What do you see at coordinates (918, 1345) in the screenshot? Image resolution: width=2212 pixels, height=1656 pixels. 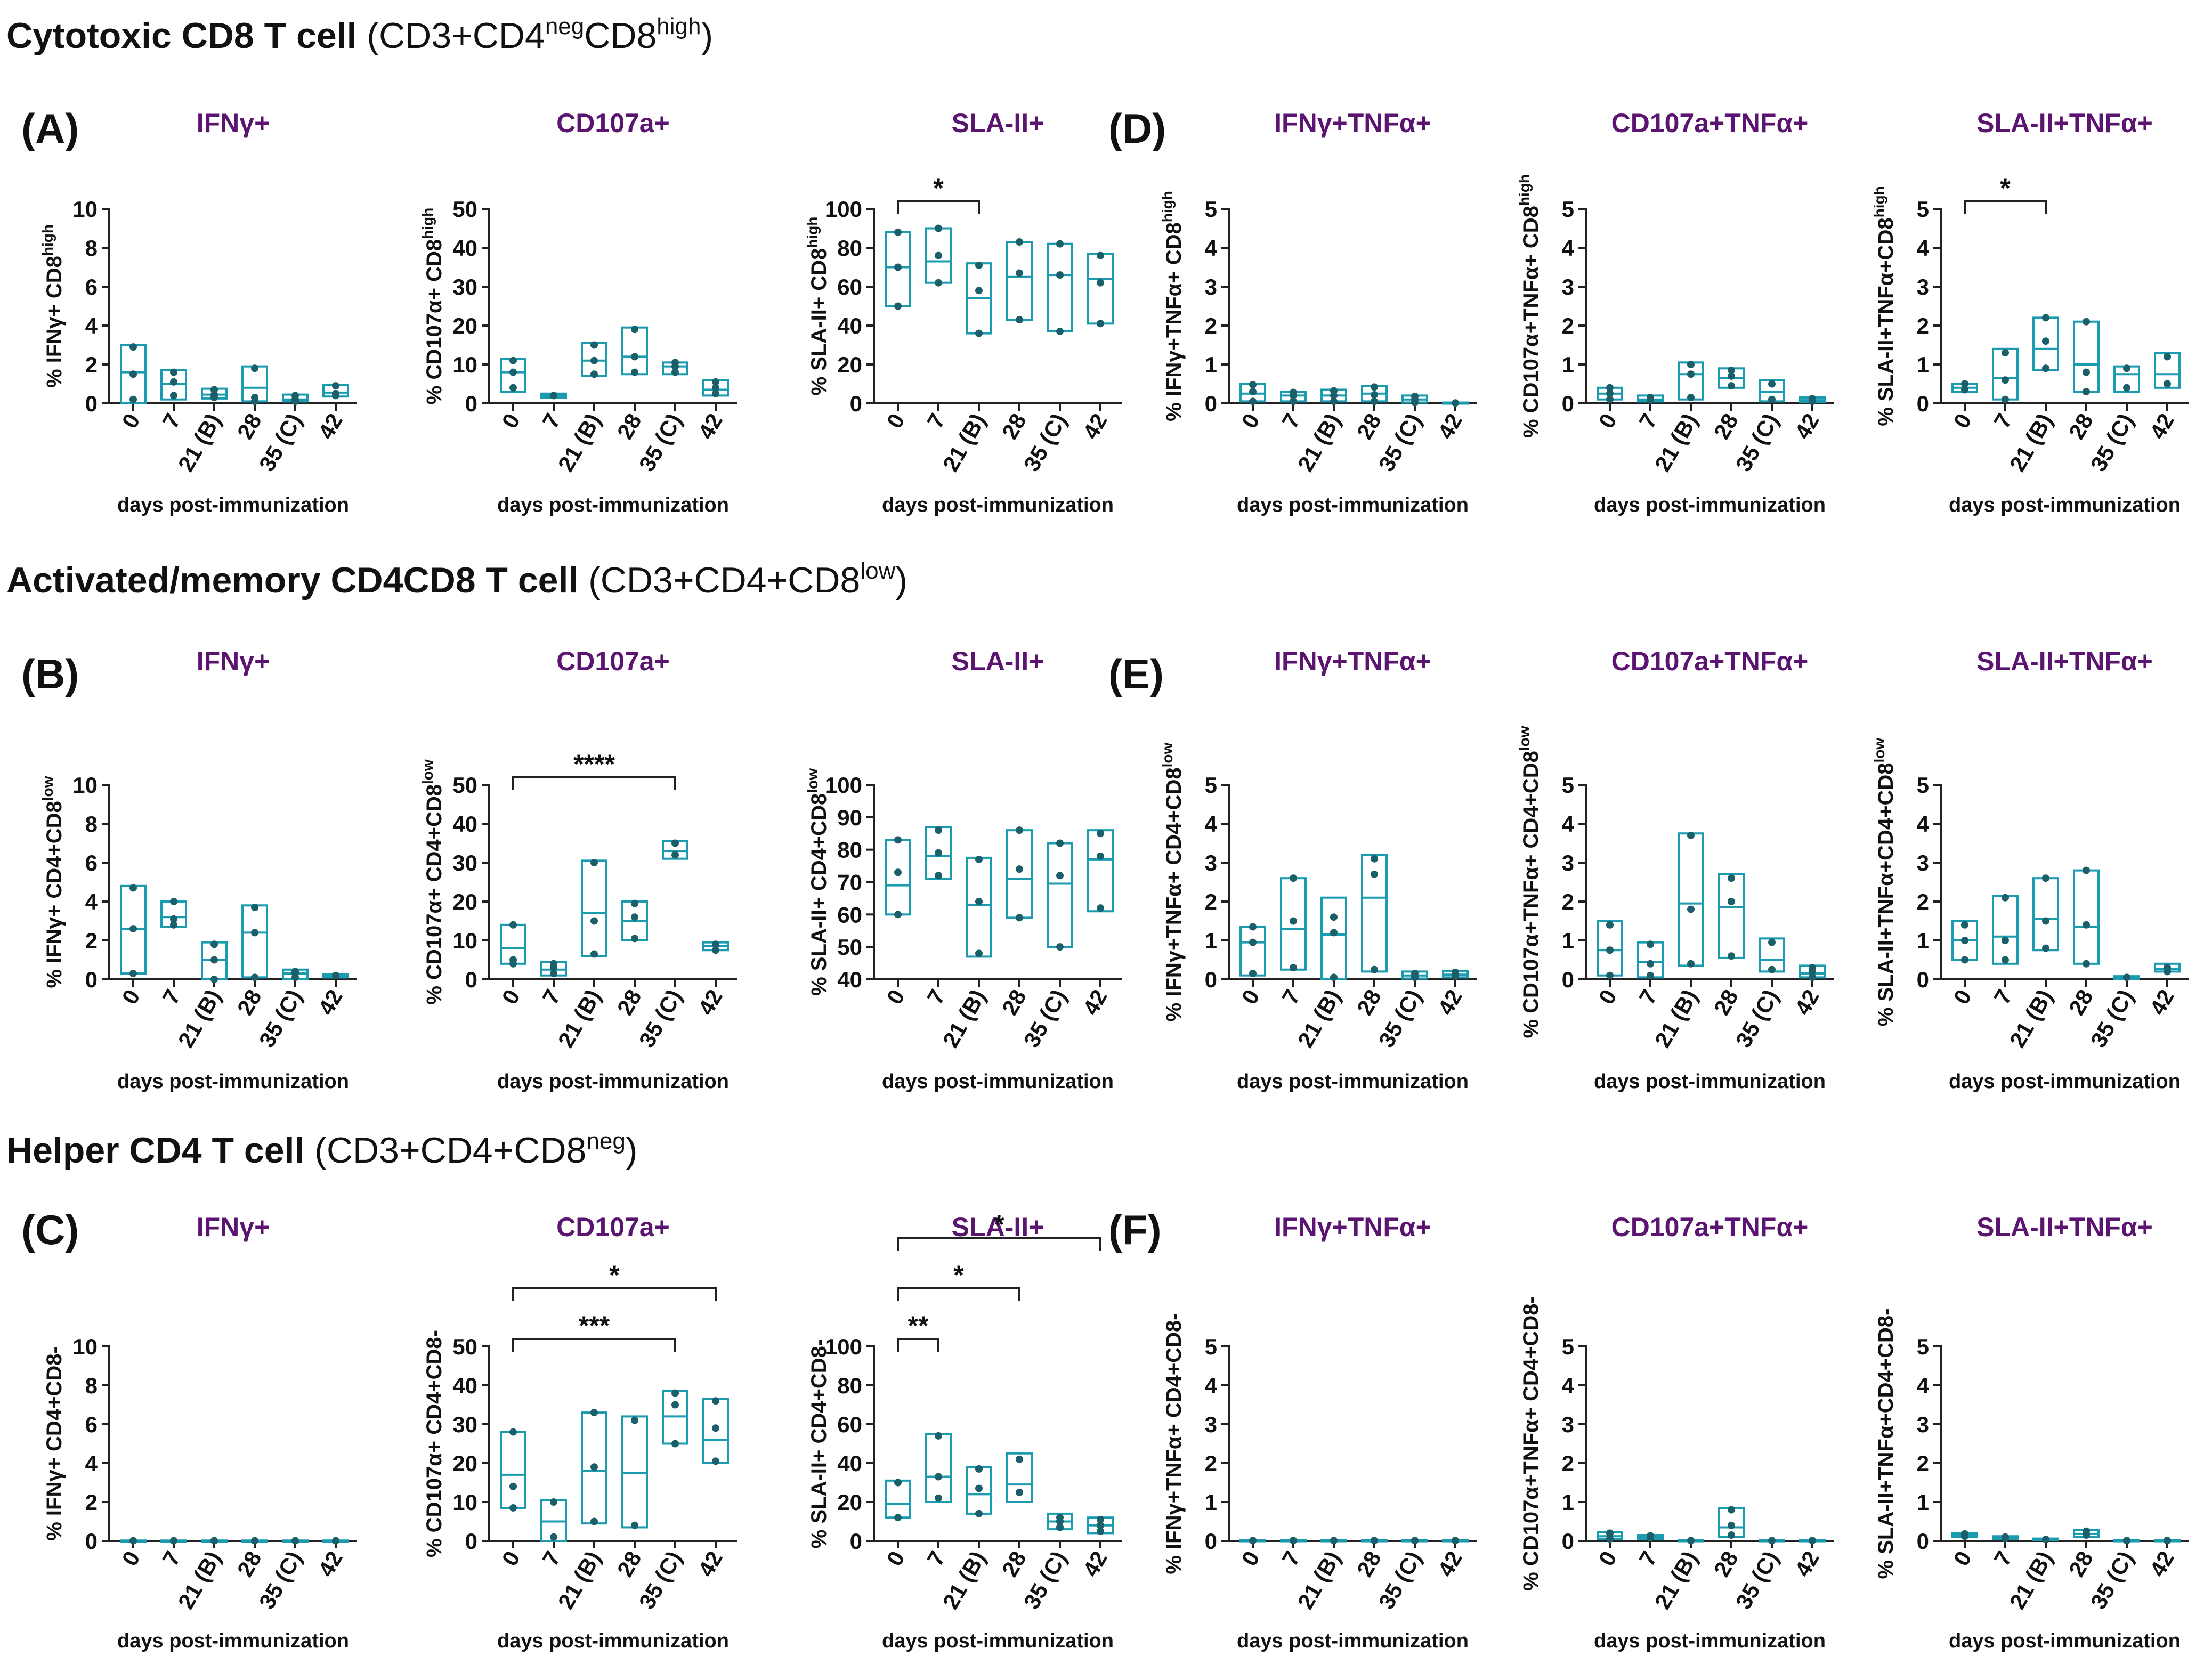 I see `significance-bracket` at bounding box center [918, 1345].